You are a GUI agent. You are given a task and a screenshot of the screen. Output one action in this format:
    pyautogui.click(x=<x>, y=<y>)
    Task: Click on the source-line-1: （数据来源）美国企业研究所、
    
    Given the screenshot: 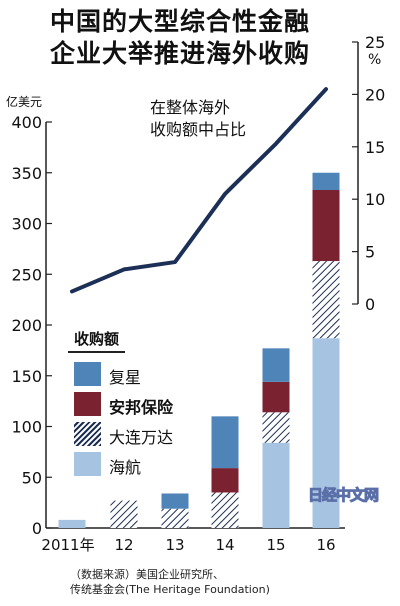 What is the action you would take?
    pyautogui.click(x=147, y=574)
    